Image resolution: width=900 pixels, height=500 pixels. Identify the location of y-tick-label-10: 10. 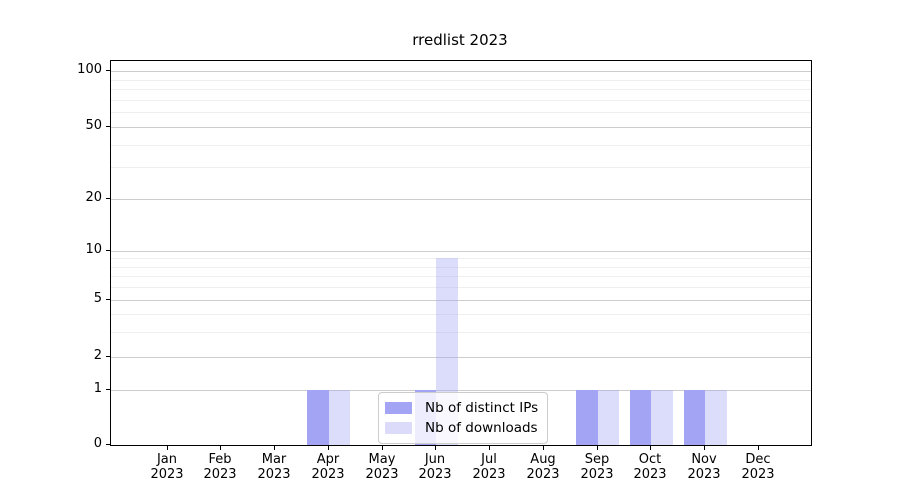
(93, 249).